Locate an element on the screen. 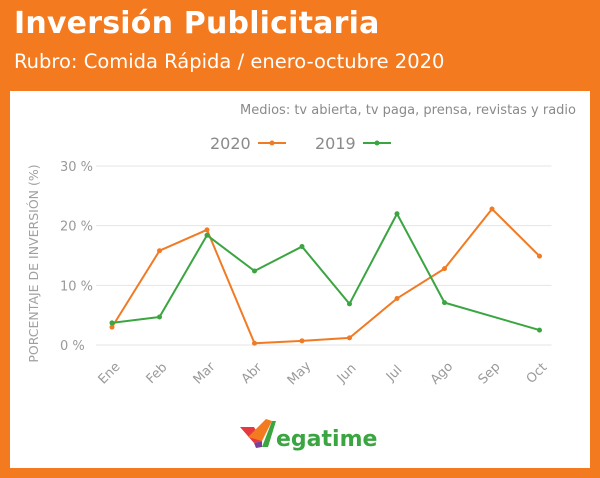 This screenshot has width=600, height=478. x-tick-label: Sep is located at coordinates (490, 374).